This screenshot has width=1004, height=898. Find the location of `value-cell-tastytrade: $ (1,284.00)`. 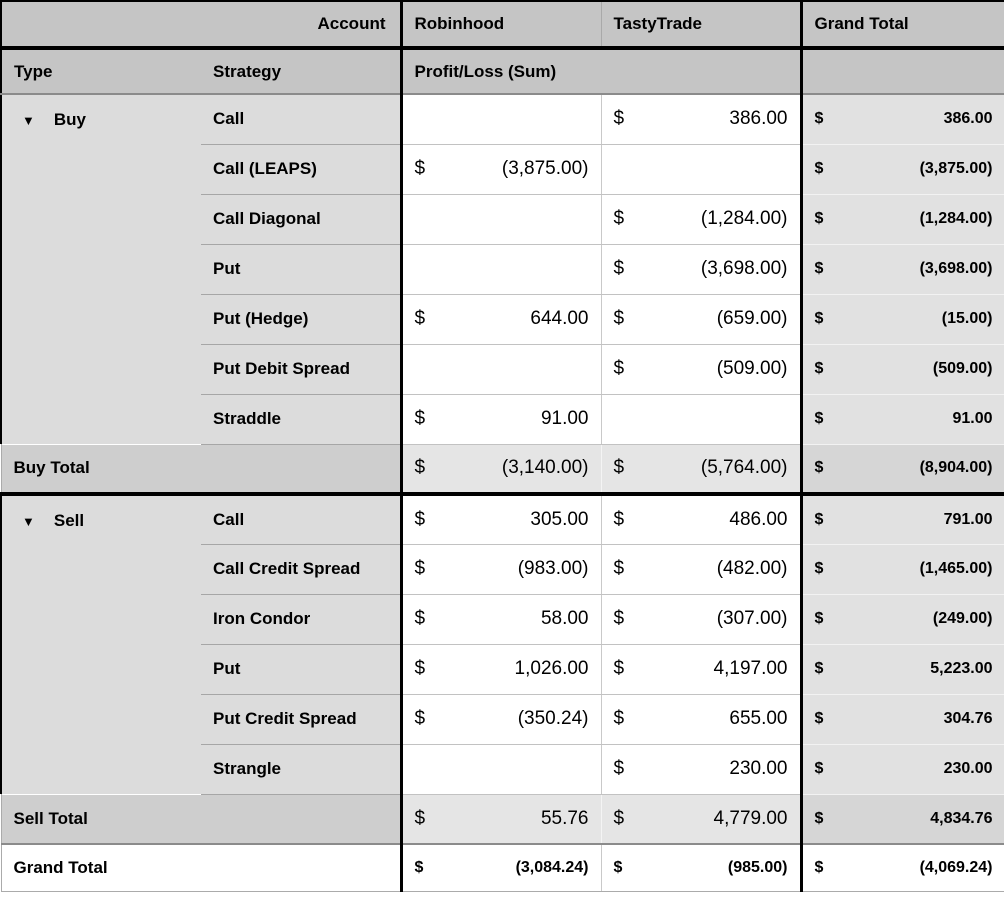

value-cell-tastytrade: $ (1,284.00) is located at coordinates (700, 219).